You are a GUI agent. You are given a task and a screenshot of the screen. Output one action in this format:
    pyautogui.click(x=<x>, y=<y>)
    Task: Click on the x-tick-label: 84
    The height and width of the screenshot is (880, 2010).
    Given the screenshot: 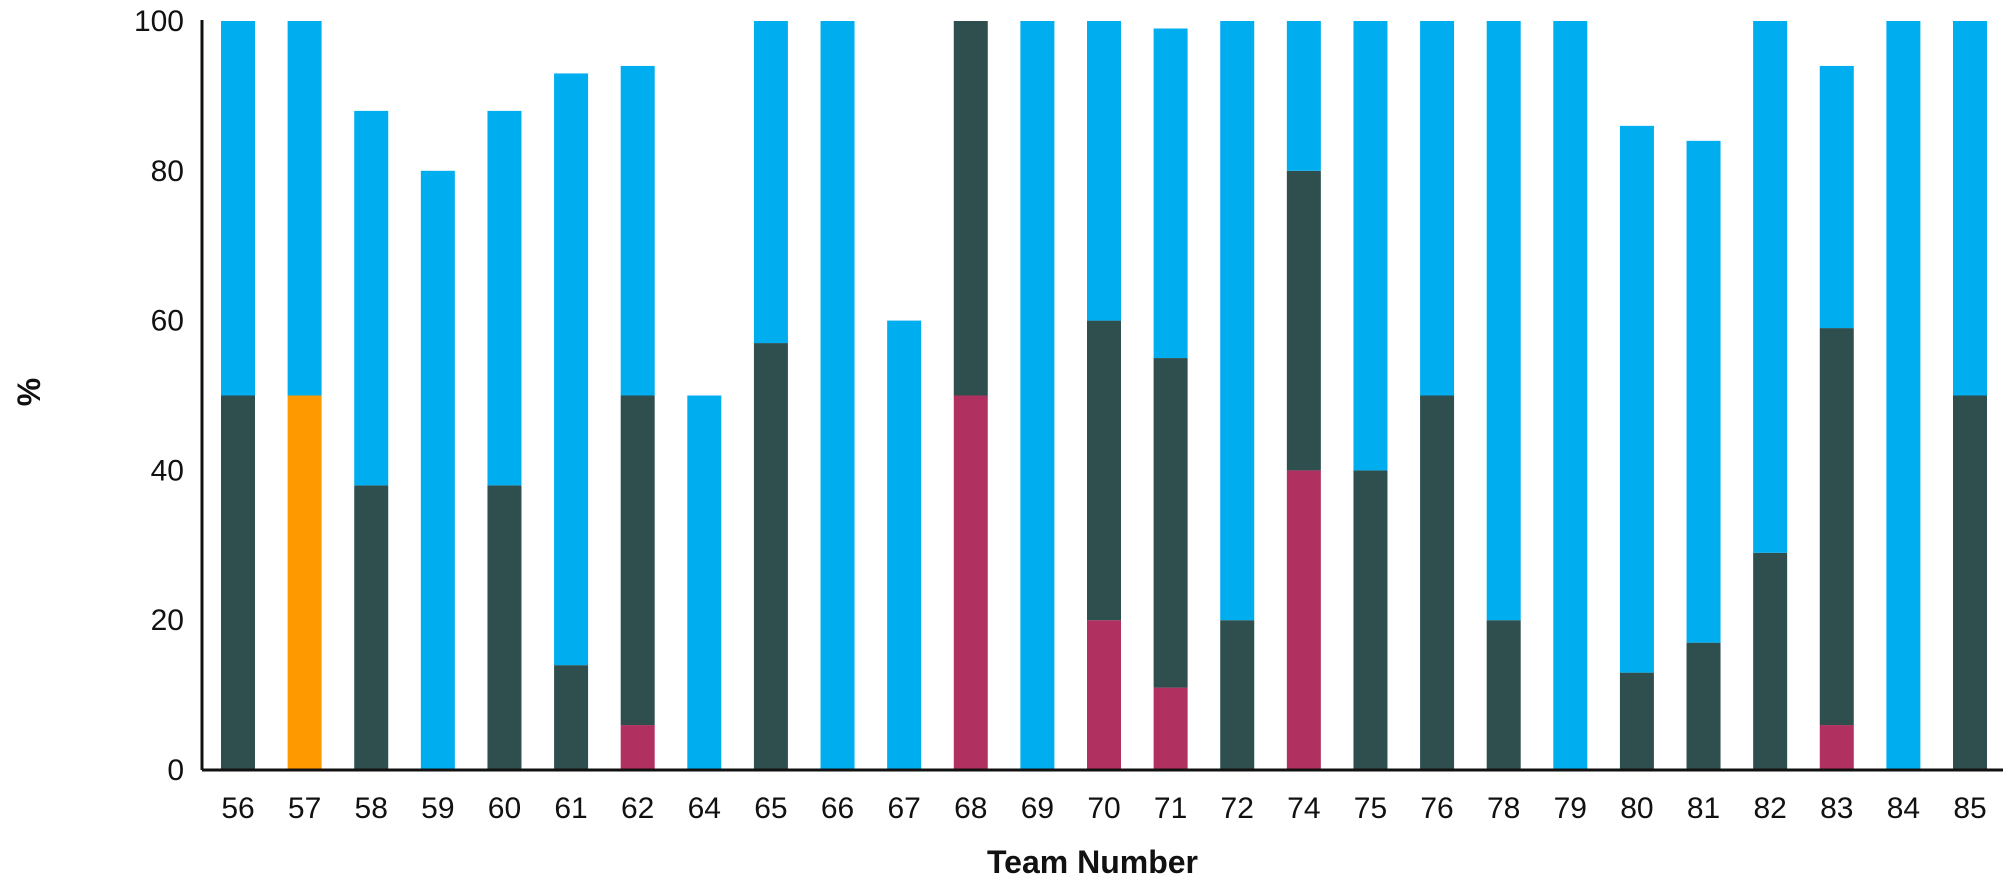 What is the action you would take?
    pyautogui.click(x=1903, y=808)
    